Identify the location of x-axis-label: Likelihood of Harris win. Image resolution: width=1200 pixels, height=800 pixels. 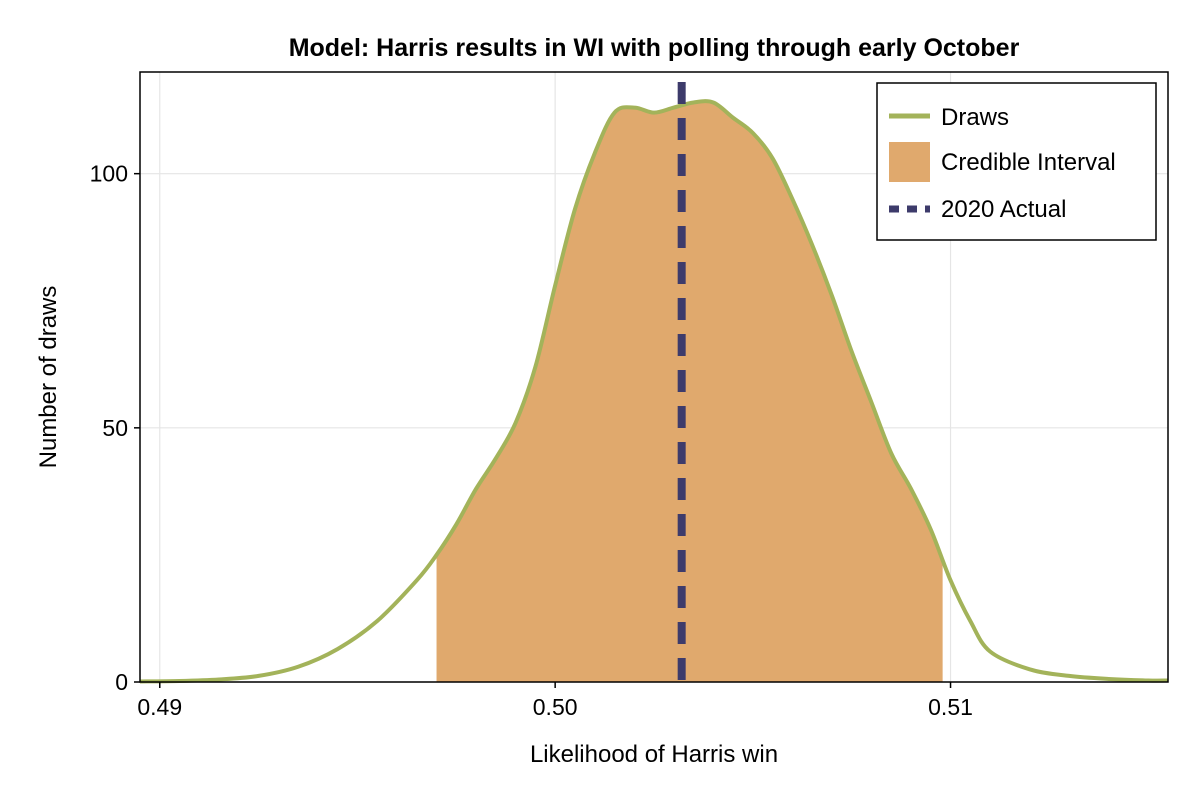
(654, 754).